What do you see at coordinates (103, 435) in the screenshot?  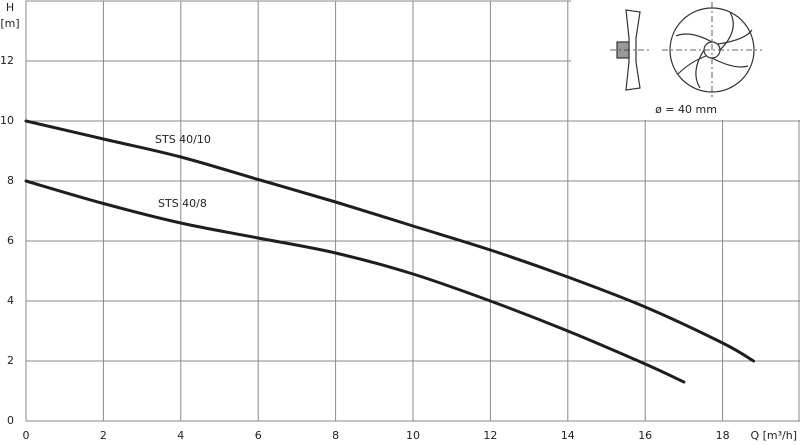 I see `x-tick-label: 2` at bounding box center [103, 435].